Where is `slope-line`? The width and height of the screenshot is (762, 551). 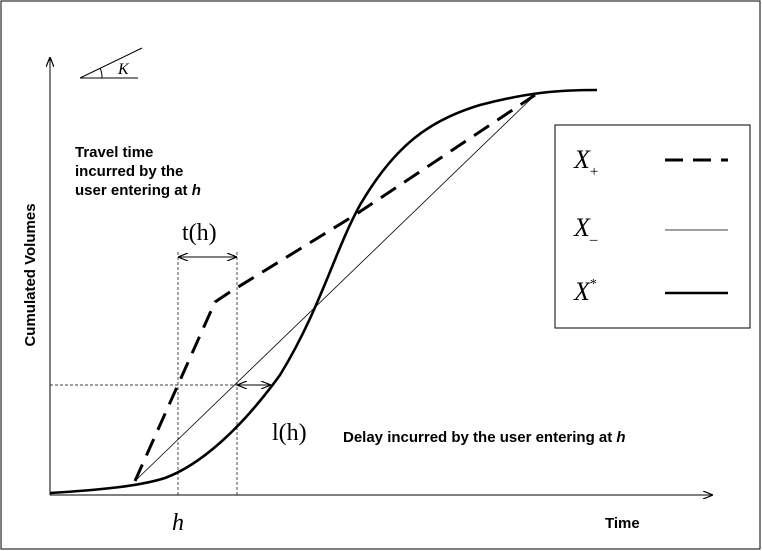
slope-line is located at coordinates (111, 63).